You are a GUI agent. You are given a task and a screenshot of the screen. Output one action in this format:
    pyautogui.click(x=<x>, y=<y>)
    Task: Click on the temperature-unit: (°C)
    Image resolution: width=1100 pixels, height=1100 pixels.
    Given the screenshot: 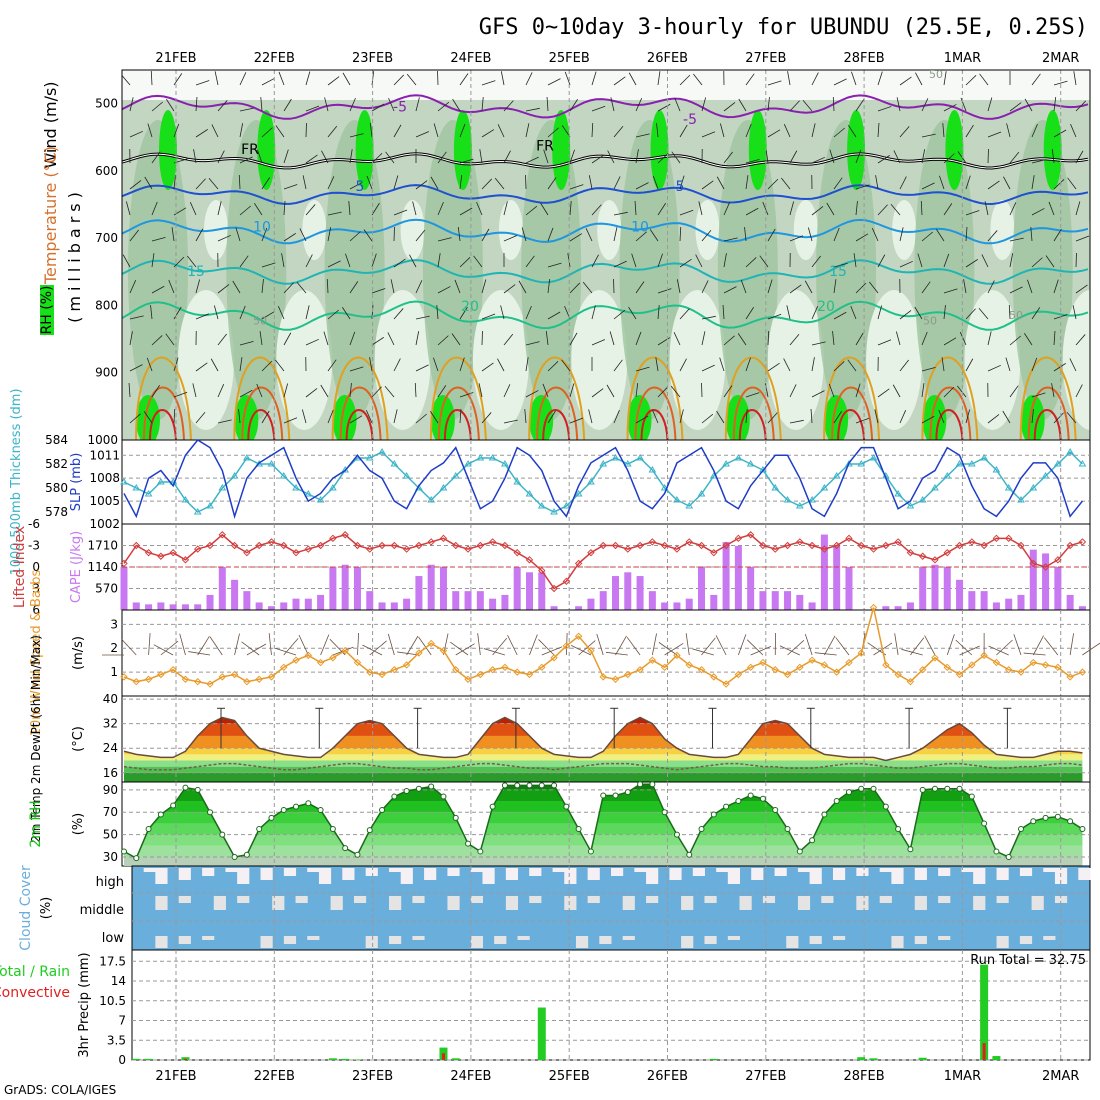 What is the action you would take?
    pyautogui.click(x=78, y=739)
    